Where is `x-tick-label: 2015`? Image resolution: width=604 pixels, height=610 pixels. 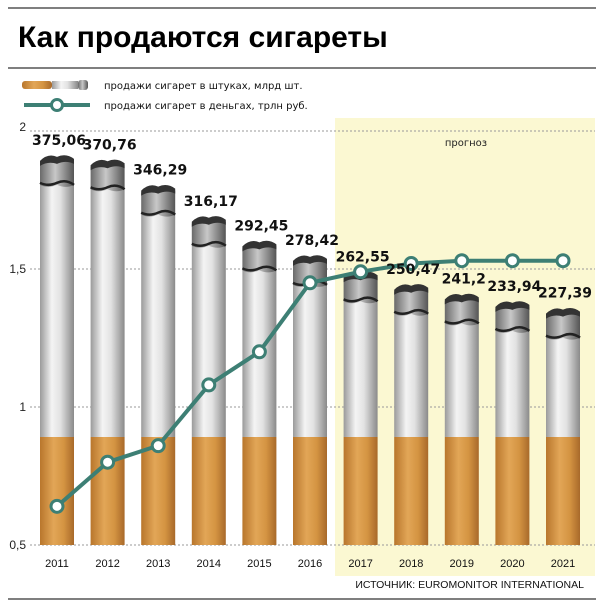
x-tick-label: 2015 is located at coordinates (259, 564).